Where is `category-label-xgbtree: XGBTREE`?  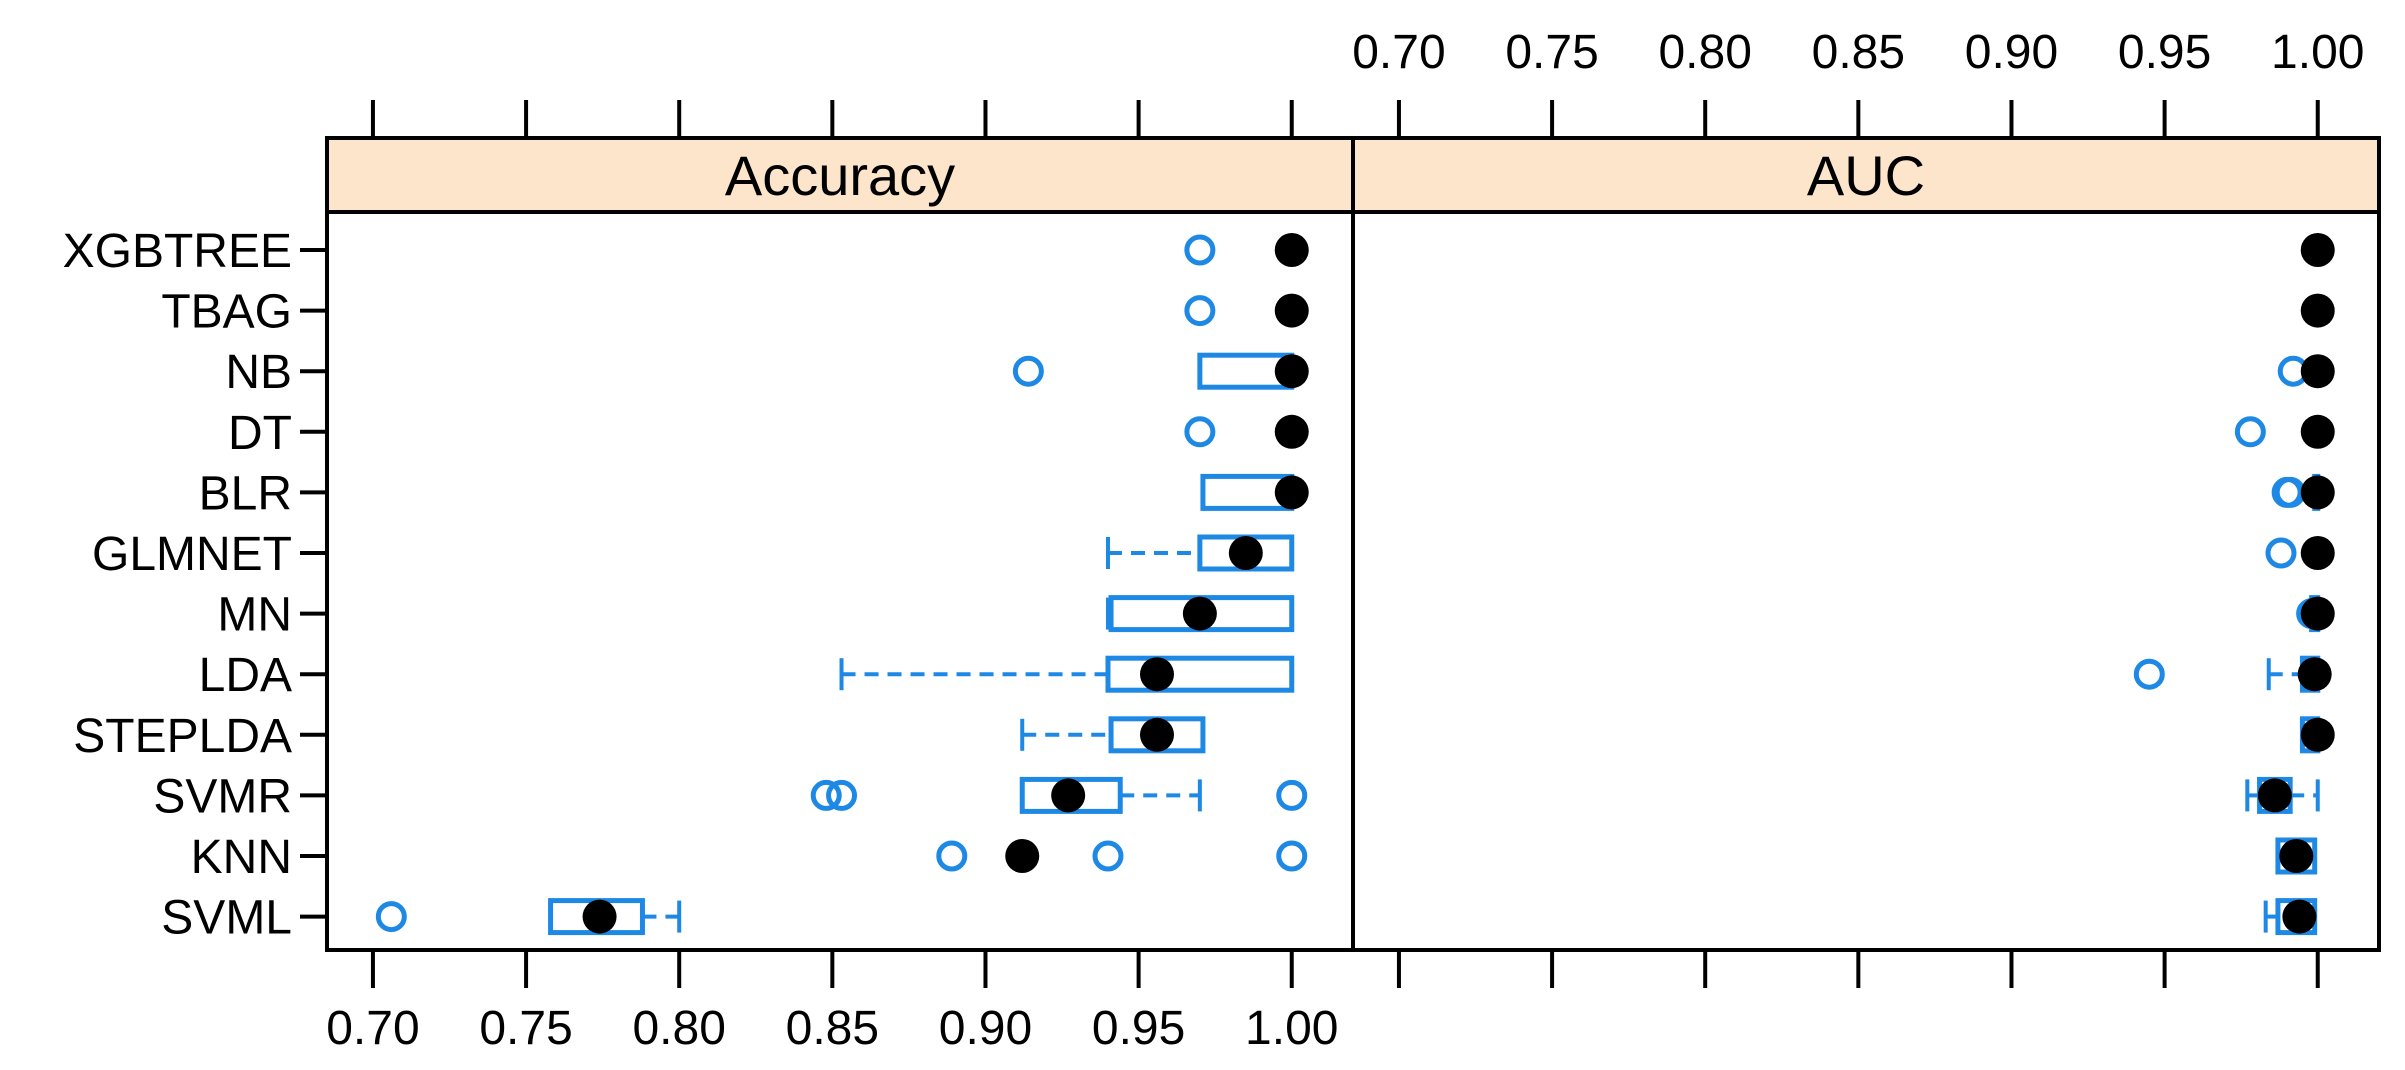
category-label-xgbtree: XGBTREE is located at coordinates (177, 251).